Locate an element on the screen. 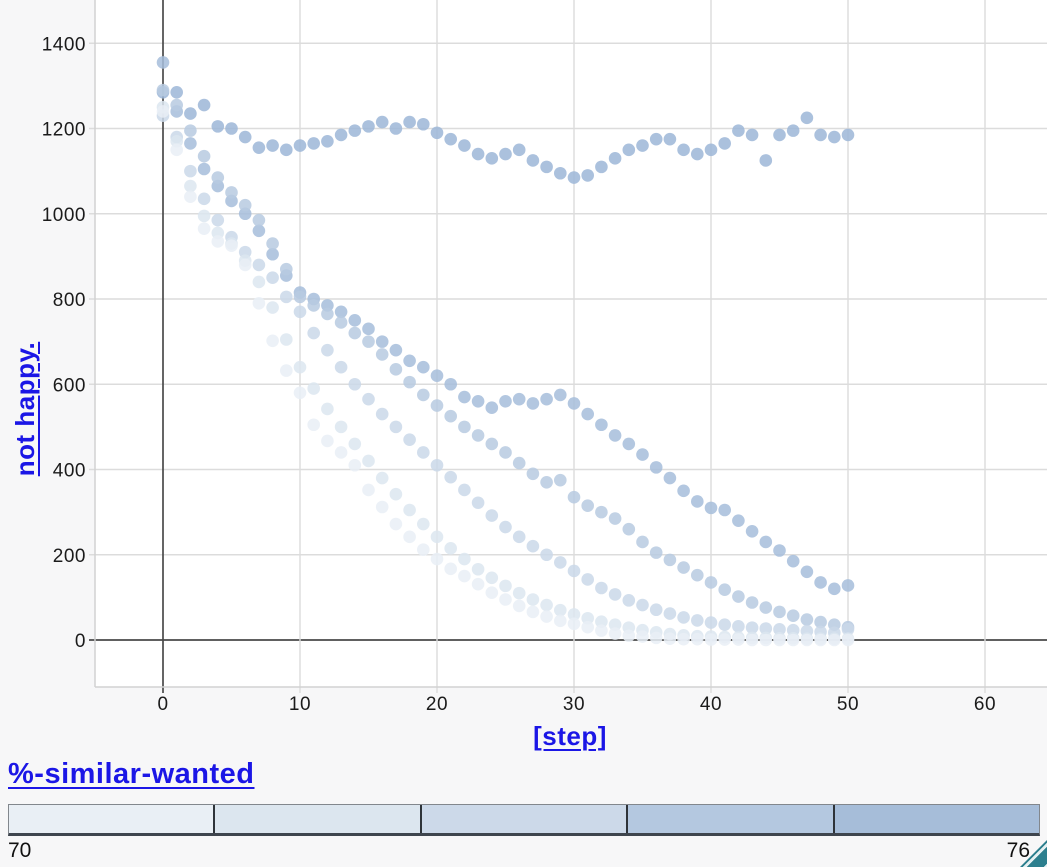 The width and height of the screenshot is (1047, 867). legend-title-link: %-similar-wanted is located at coordinates (131, 774).